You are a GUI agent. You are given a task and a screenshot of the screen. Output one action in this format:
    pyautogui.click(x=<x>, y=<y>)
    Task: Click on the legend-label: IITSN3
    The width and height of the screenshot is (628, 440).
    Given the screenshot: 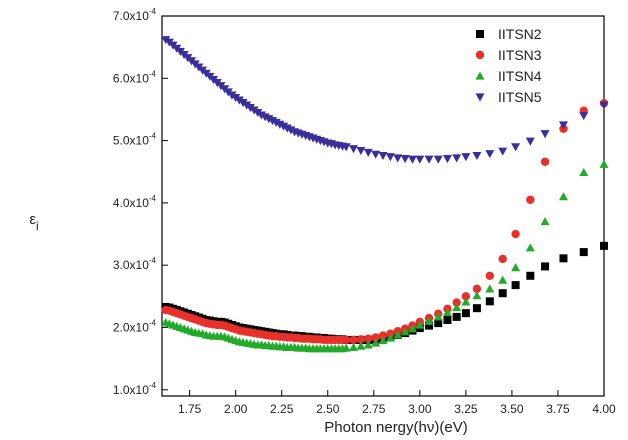 What is the action you would take?
    pyautogui.click(x=520, y=55)
    